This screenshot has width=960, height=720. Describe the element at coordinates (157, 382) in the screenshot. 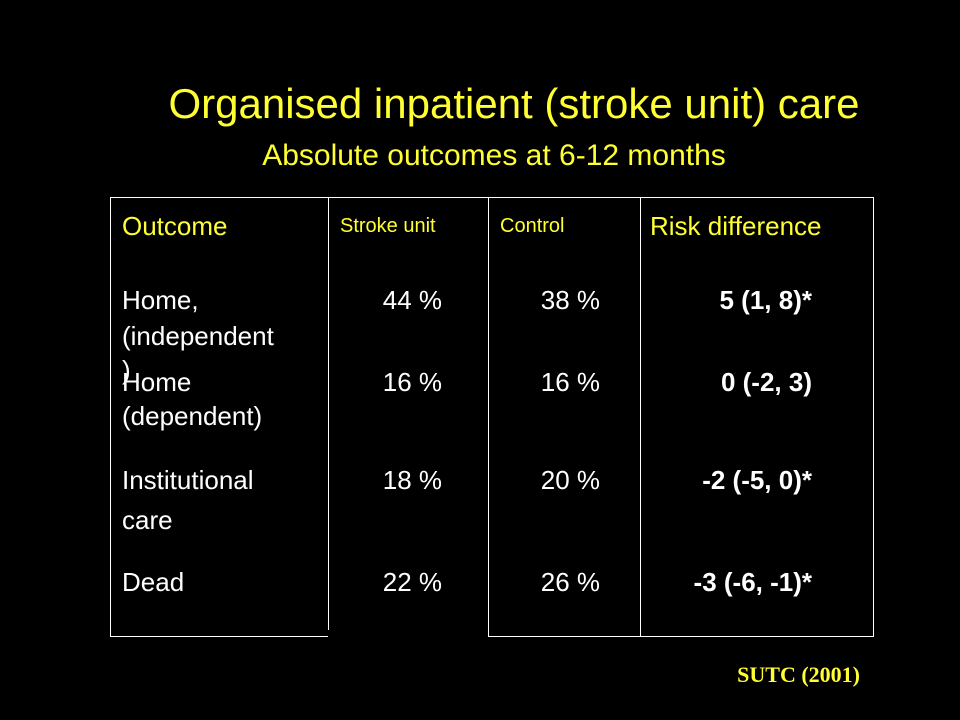

I see `row2-outcome-line1: Home` at that location.